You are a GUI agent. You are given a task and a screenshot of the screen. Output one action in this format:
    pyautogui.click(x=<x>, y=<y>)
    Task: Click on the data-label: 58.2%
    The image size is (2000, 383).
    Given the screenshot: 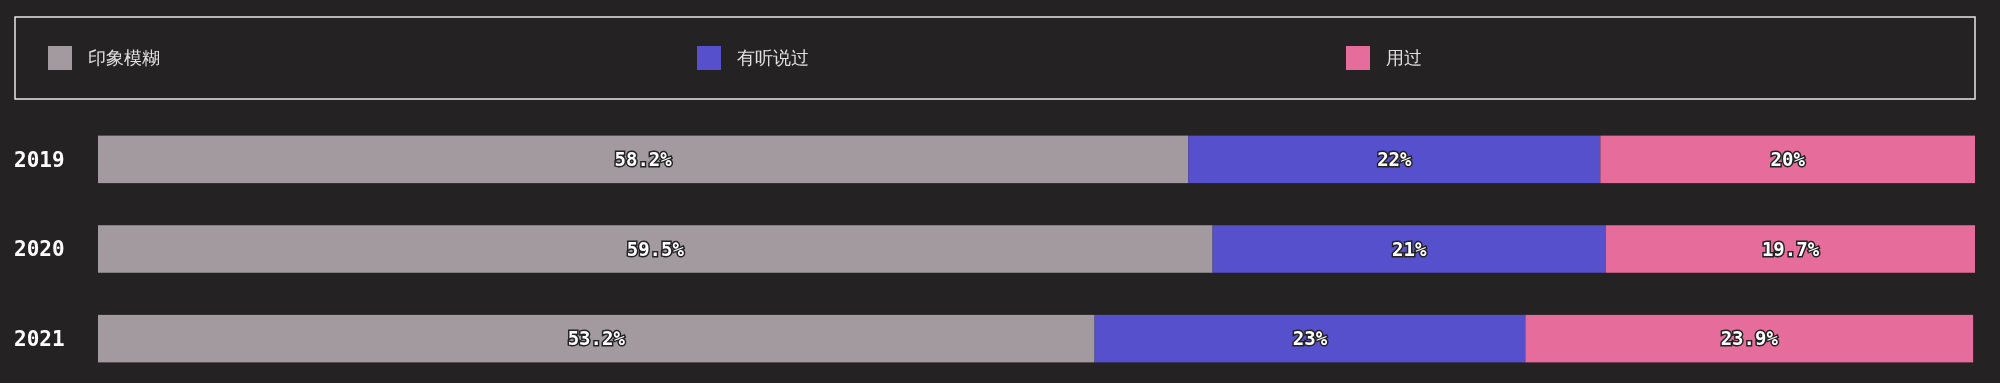 What is the action you would take?
    pyautogui.click(x=643, y=159)
    